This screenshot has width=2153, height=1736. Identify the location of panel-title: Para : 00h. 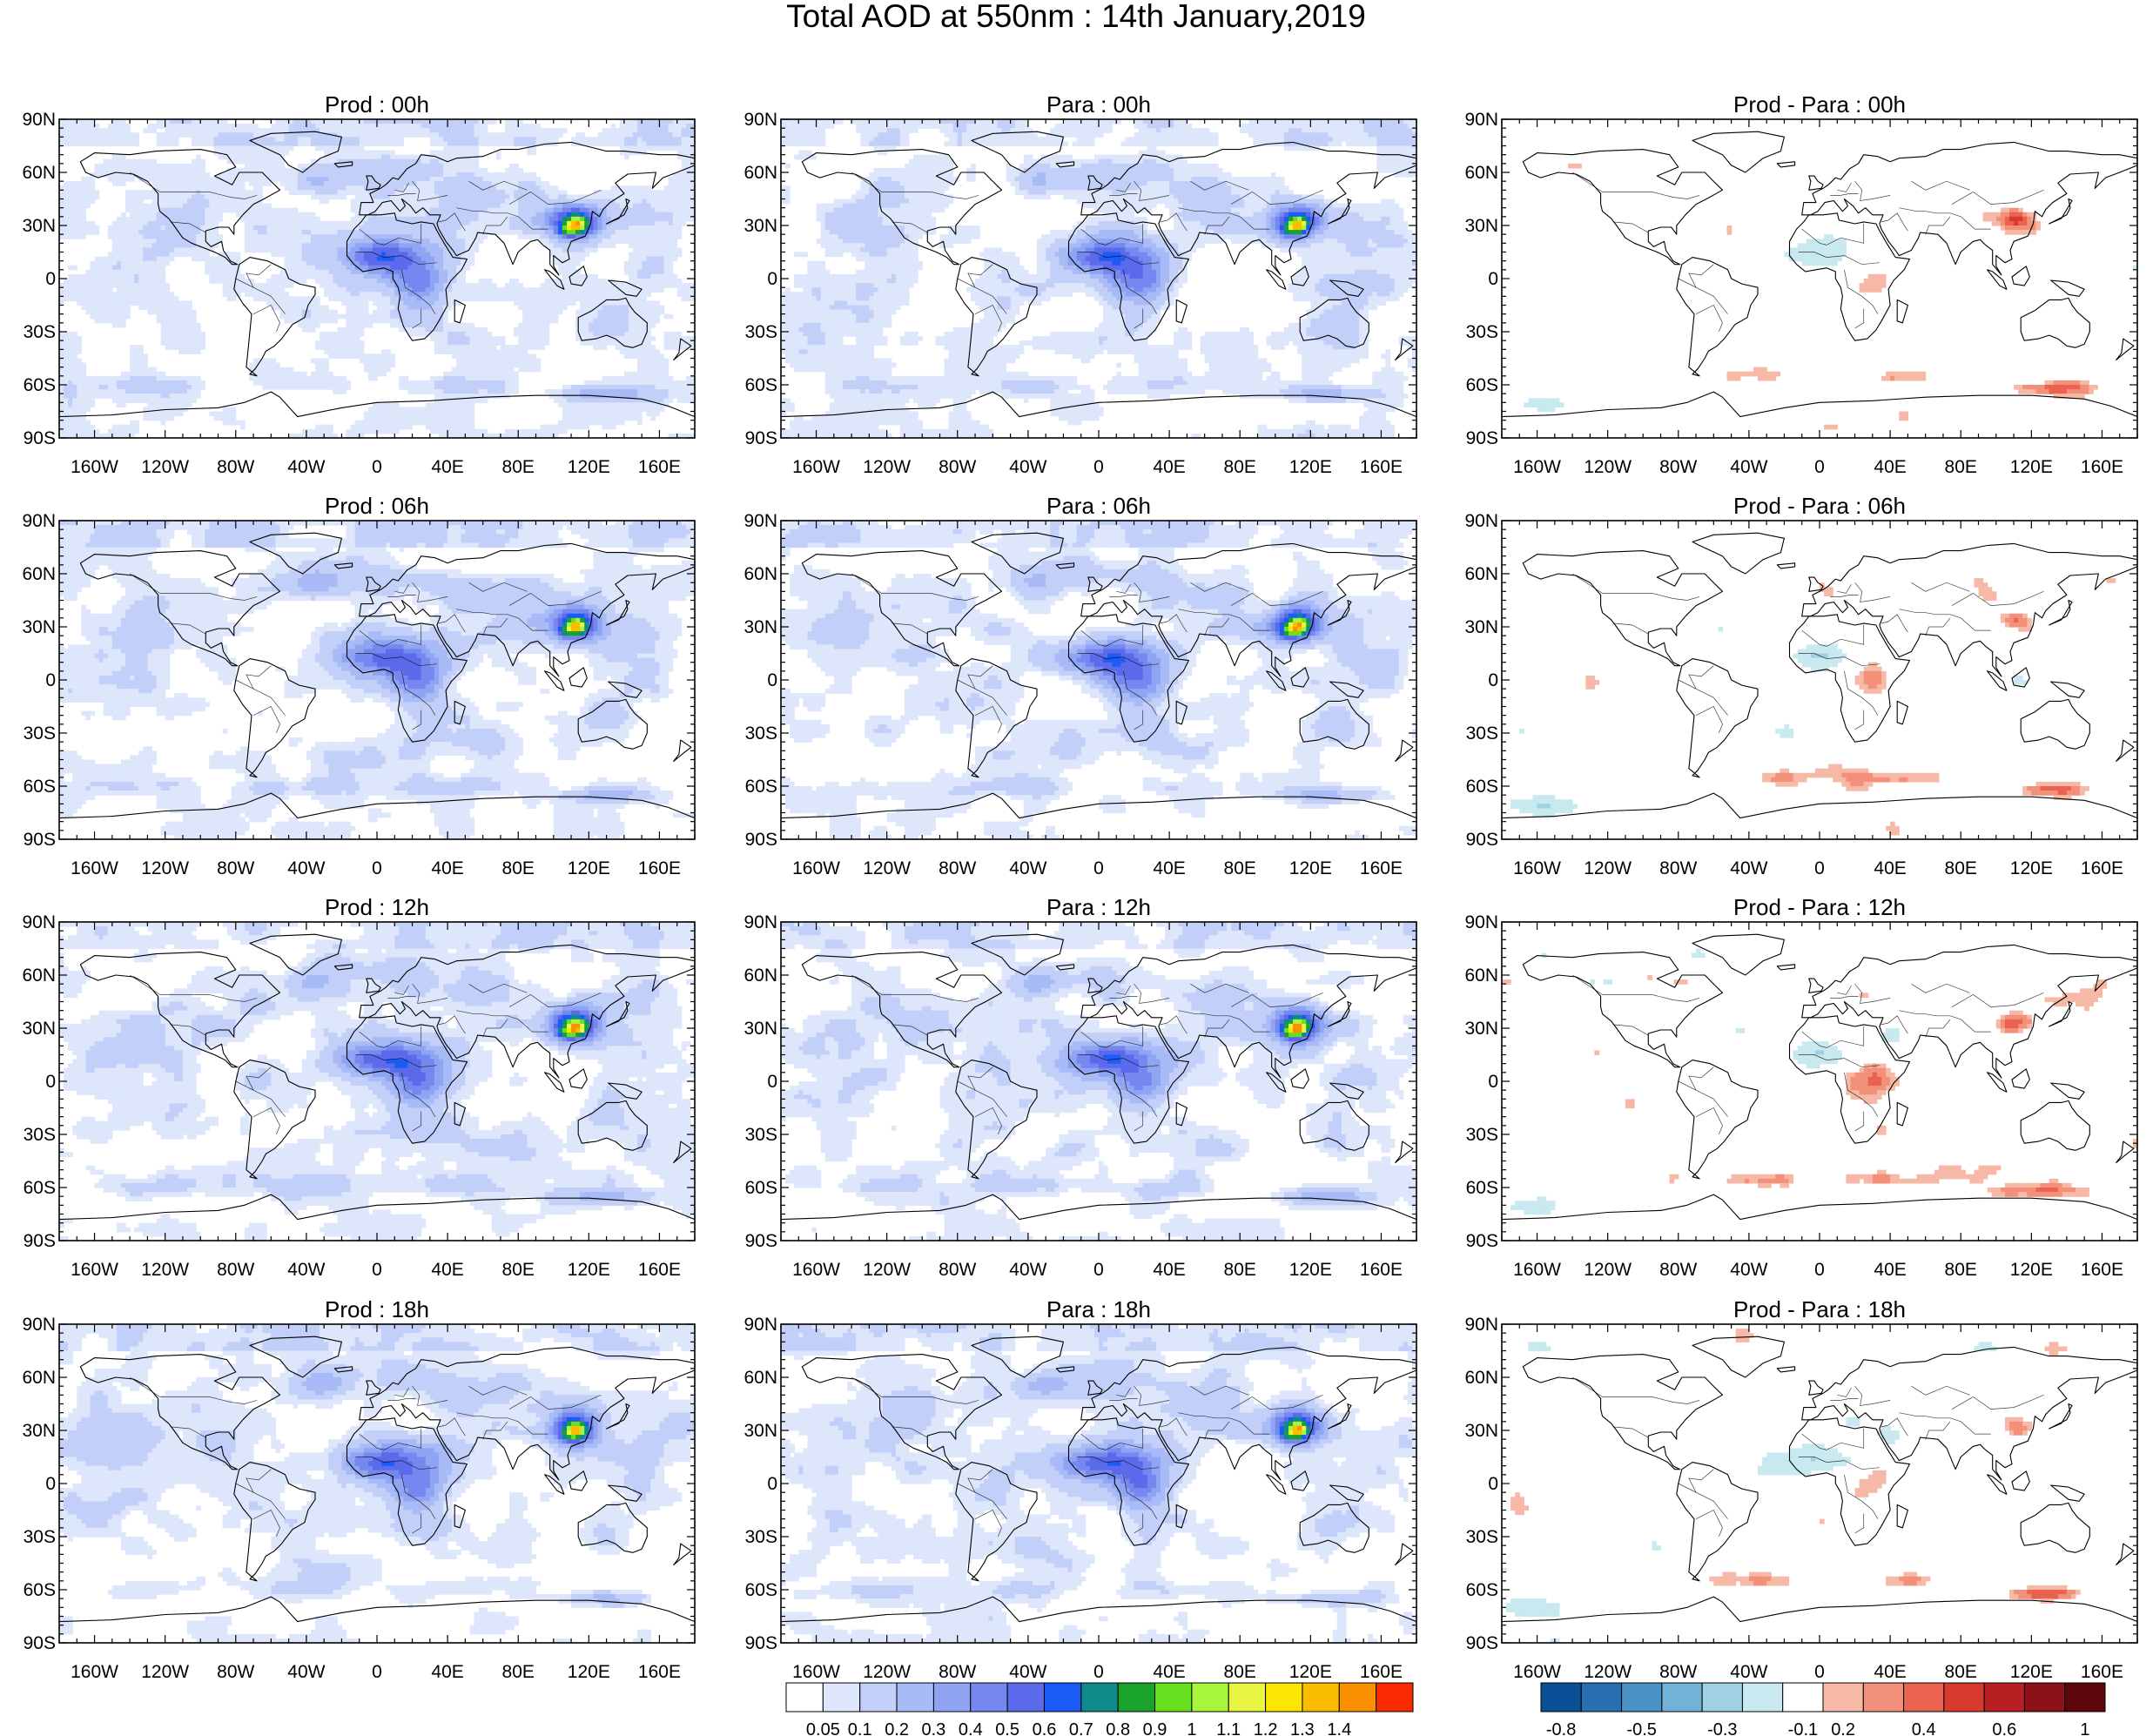
(1098, 104).